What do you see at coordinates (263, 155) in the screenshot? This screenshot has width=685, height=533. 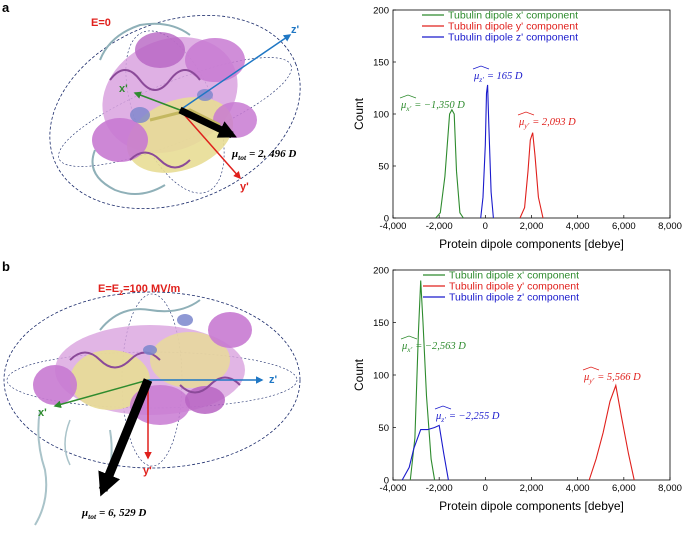 I see `mu-total-label-a: μtot = 2, 496 D` at bounding box center [263, 155].